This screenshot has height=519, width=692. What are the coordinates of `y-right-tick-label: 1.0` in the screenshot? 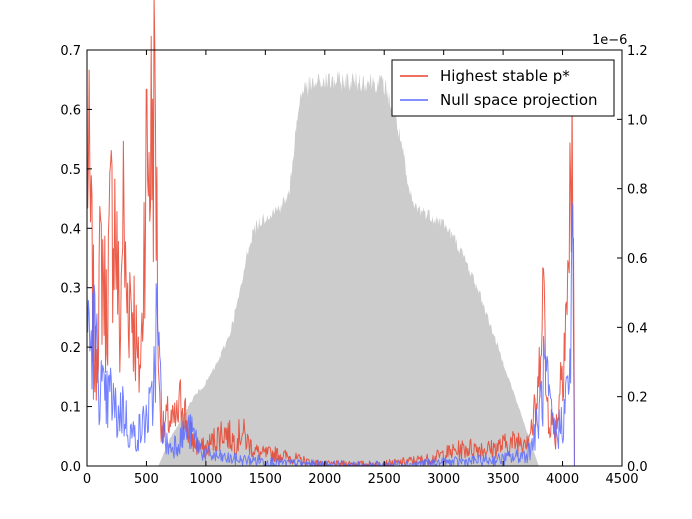 It's located at (637, 120).